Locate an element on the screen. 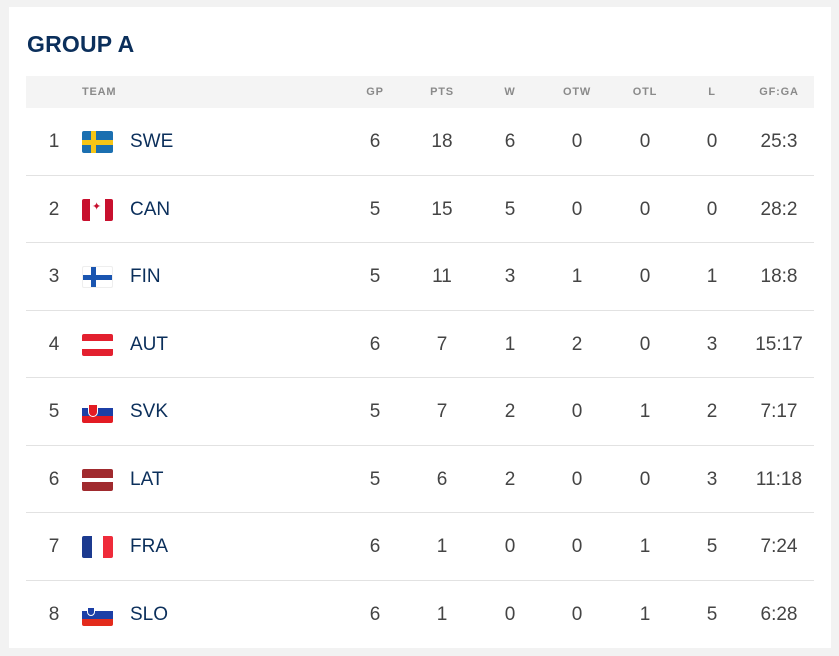 This screenshot has height=656, width=839. team-name: AUT is located at coordinates (149, 344).